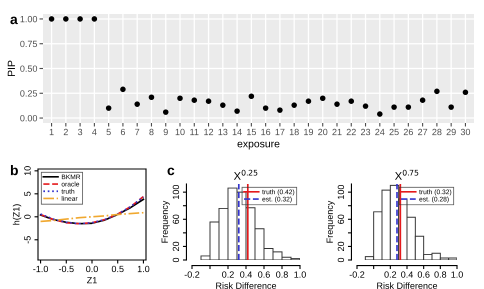 Image resolution: width=484 pixels, height=289 pixels. What do you see at coordinates (27, 171) in the screenshot?
I see `y-tick-label: 10` at bounding box center [27, 171].